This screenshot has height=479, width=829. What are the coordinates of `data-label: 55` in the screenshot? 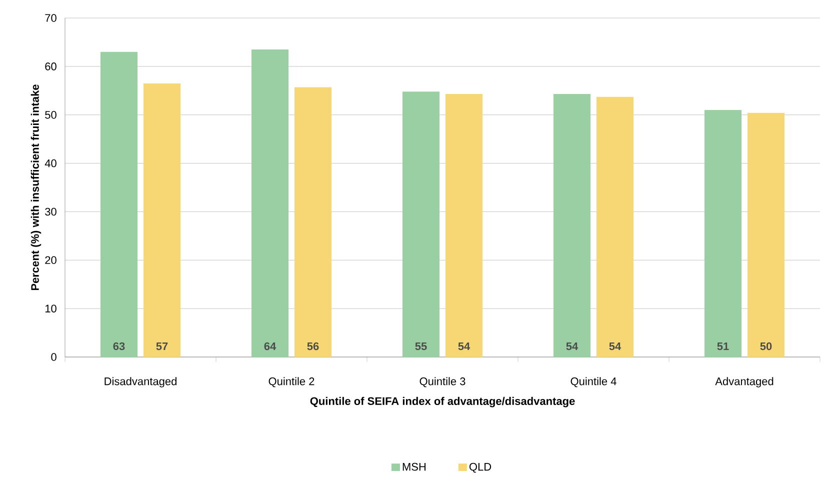 It's located at (421, 346).